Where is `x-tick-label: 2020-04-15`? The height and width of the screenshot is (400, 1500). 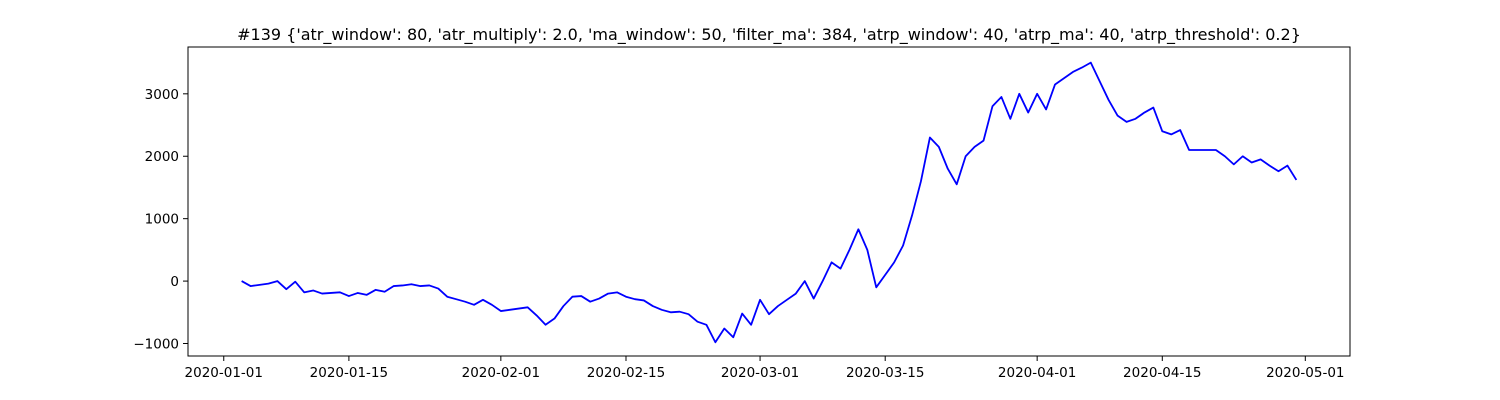
x-tick-label: 2020-04-15 is located at coordinates (1162, 373).